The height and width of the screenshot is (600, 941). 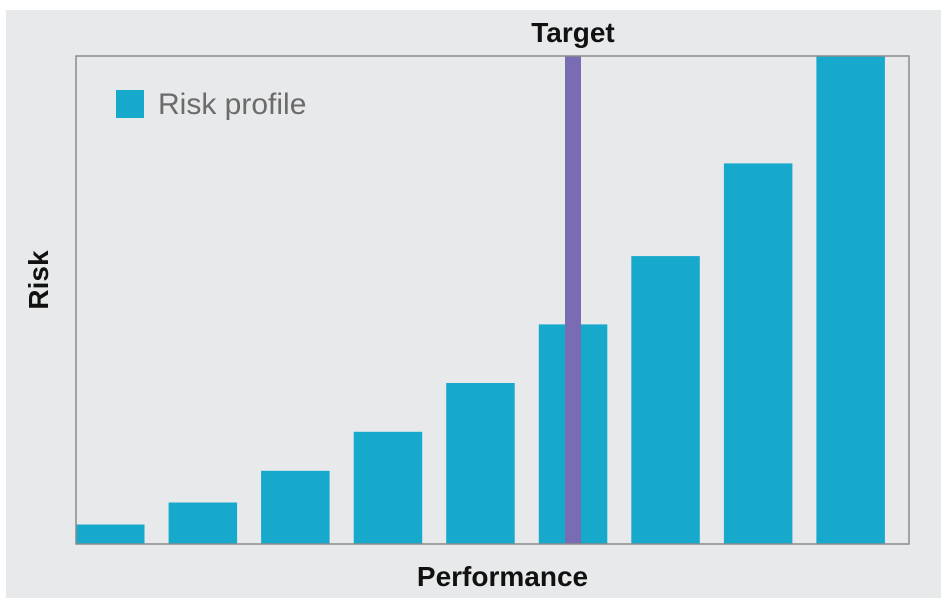 What do you see at coordinates (232, 104) in the screenshot?
I see `legend-label: Risk profile` at bounding box center [232, 104].